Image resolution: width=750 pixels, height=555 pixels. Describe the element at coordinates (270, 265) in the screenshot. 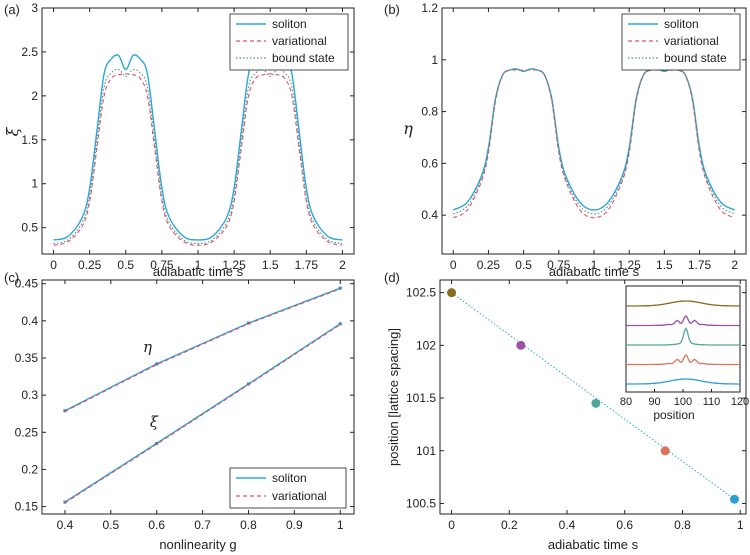

I see `xtick-label-a: 1.5` at that location.